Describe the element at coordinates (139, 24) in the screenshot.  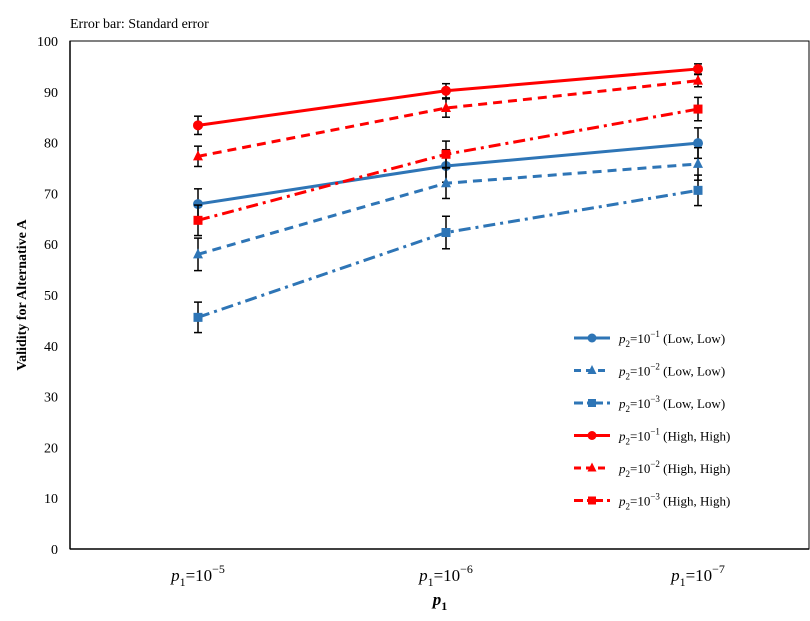
I see `errorbar-note: Error bar: Standard error` at that location.